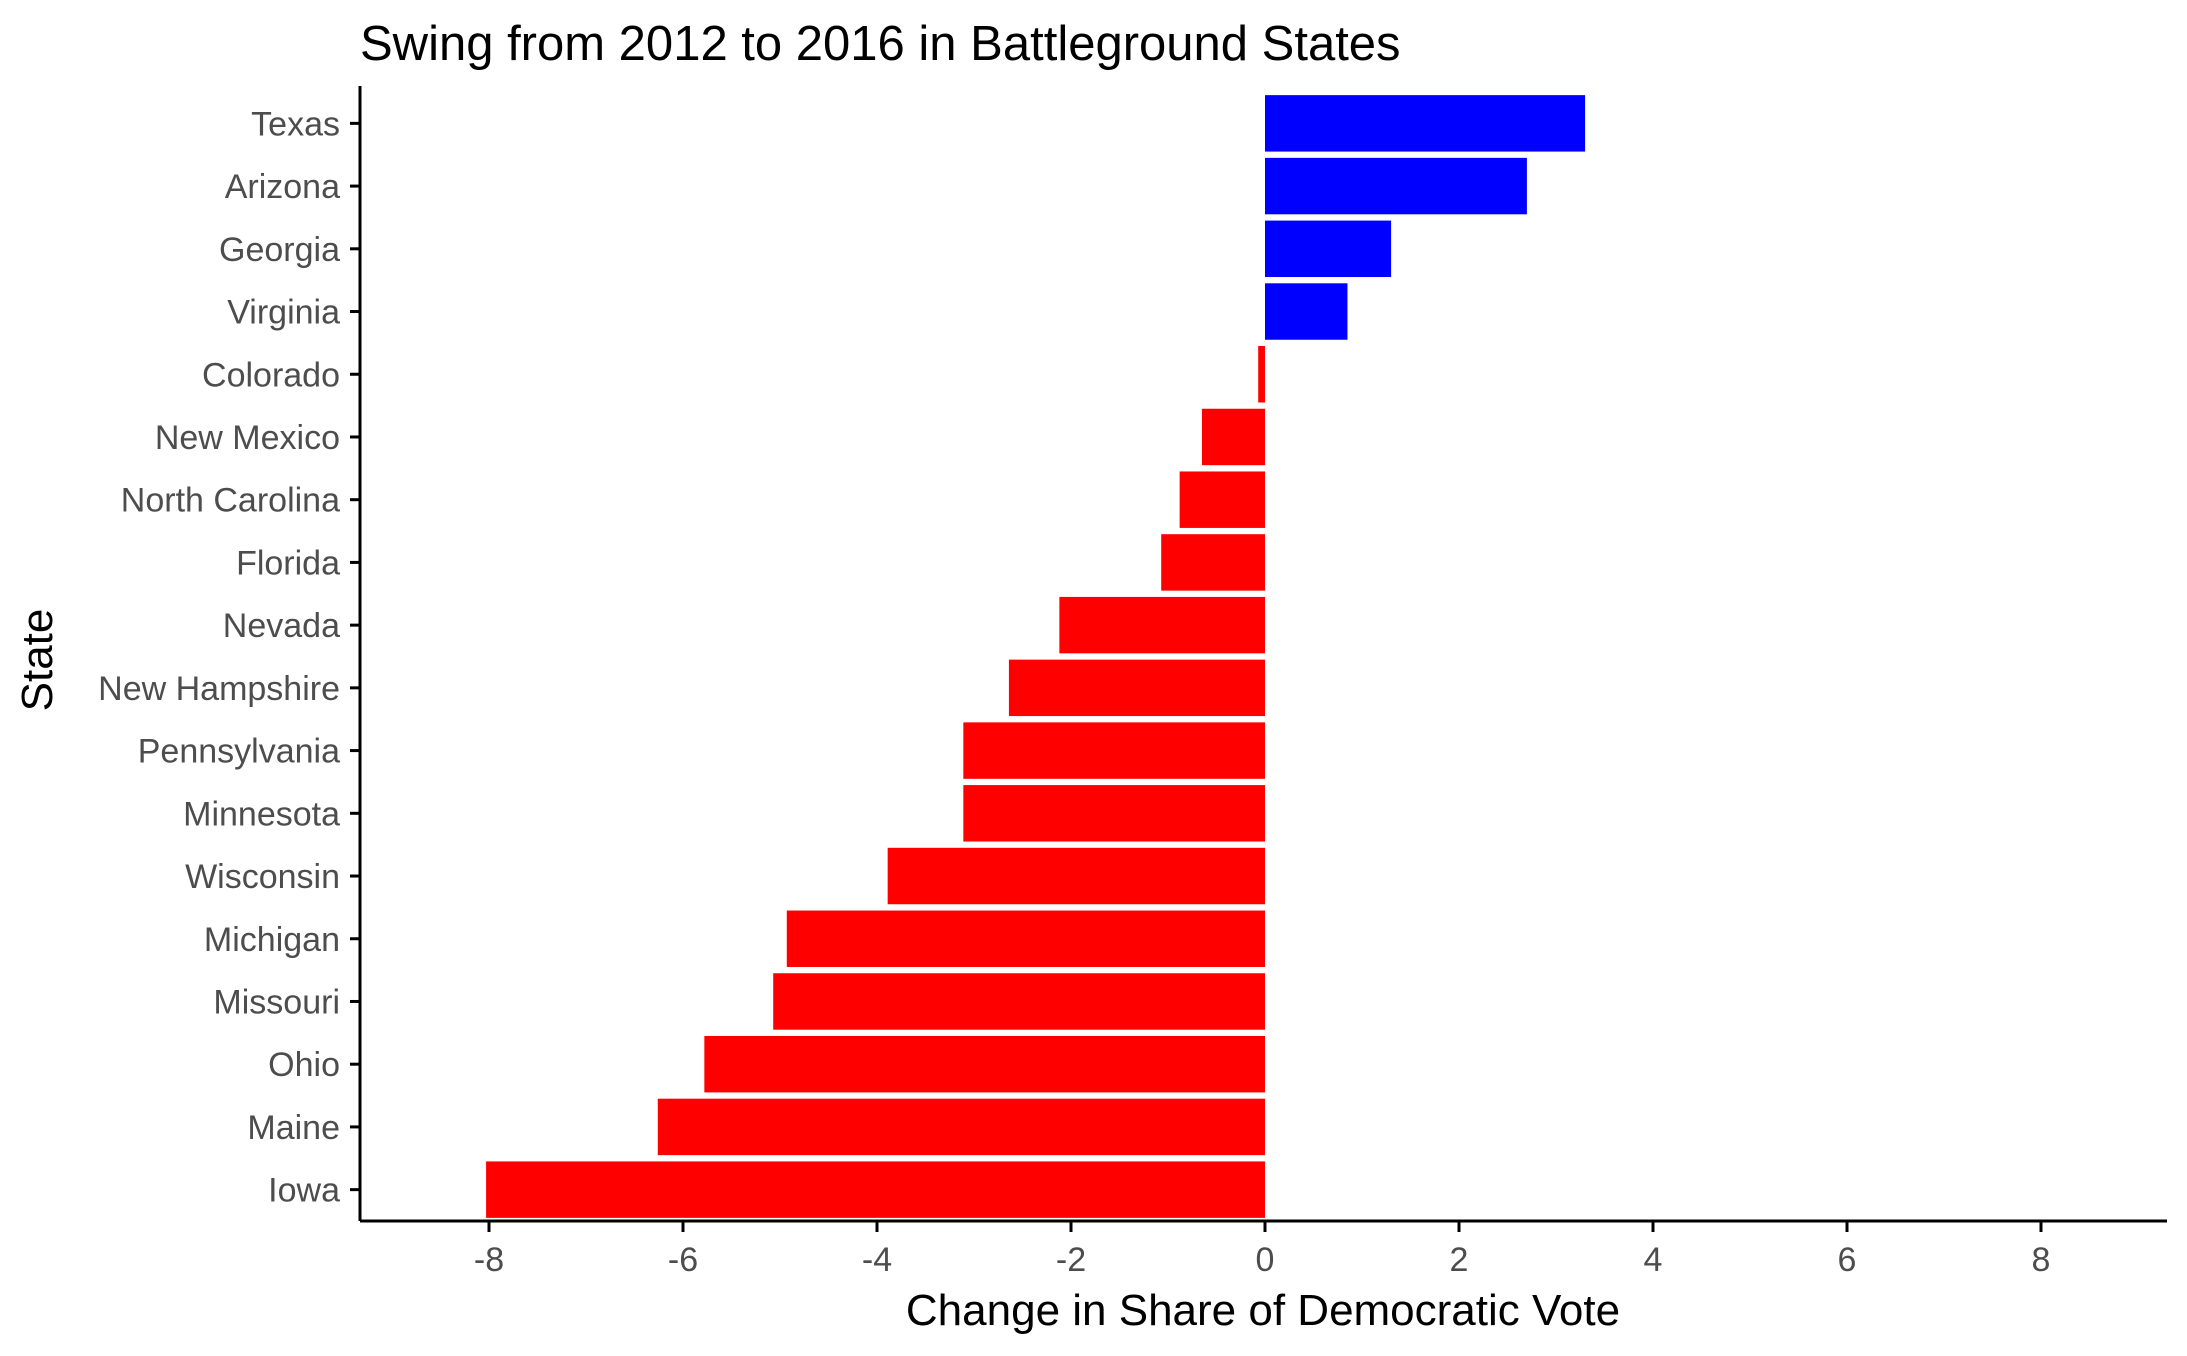  What do you see at coordinates (247, 438) in the screenshot?
I see `y-tick-label-new-mexico: New Mexico` at bounding box center [247, 438].